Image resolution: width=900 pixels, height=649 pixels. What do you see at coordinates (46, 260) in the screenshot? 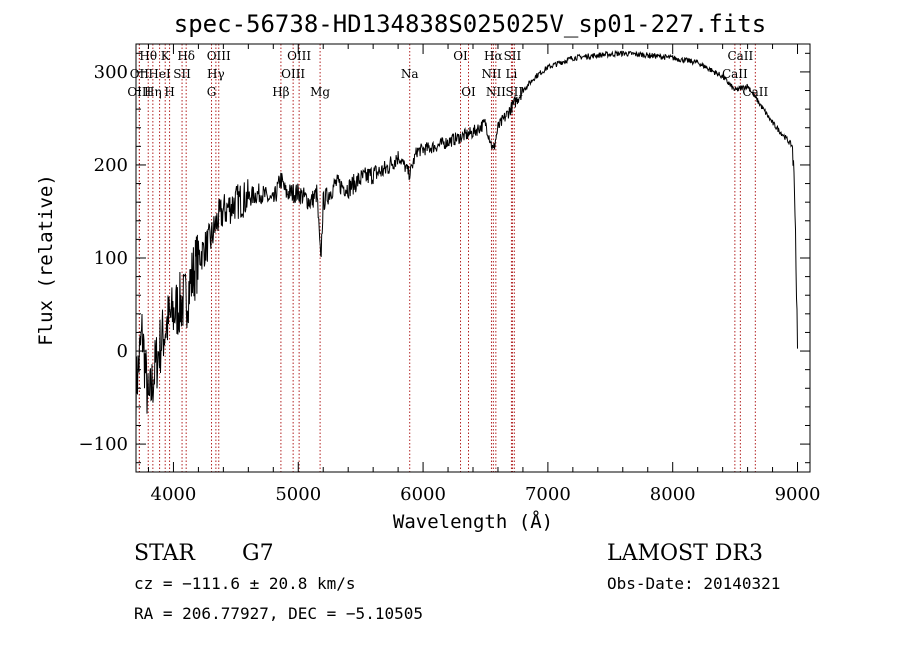
I see `y-axis-label: Flux (relative)` at bounding box center [46, 260].